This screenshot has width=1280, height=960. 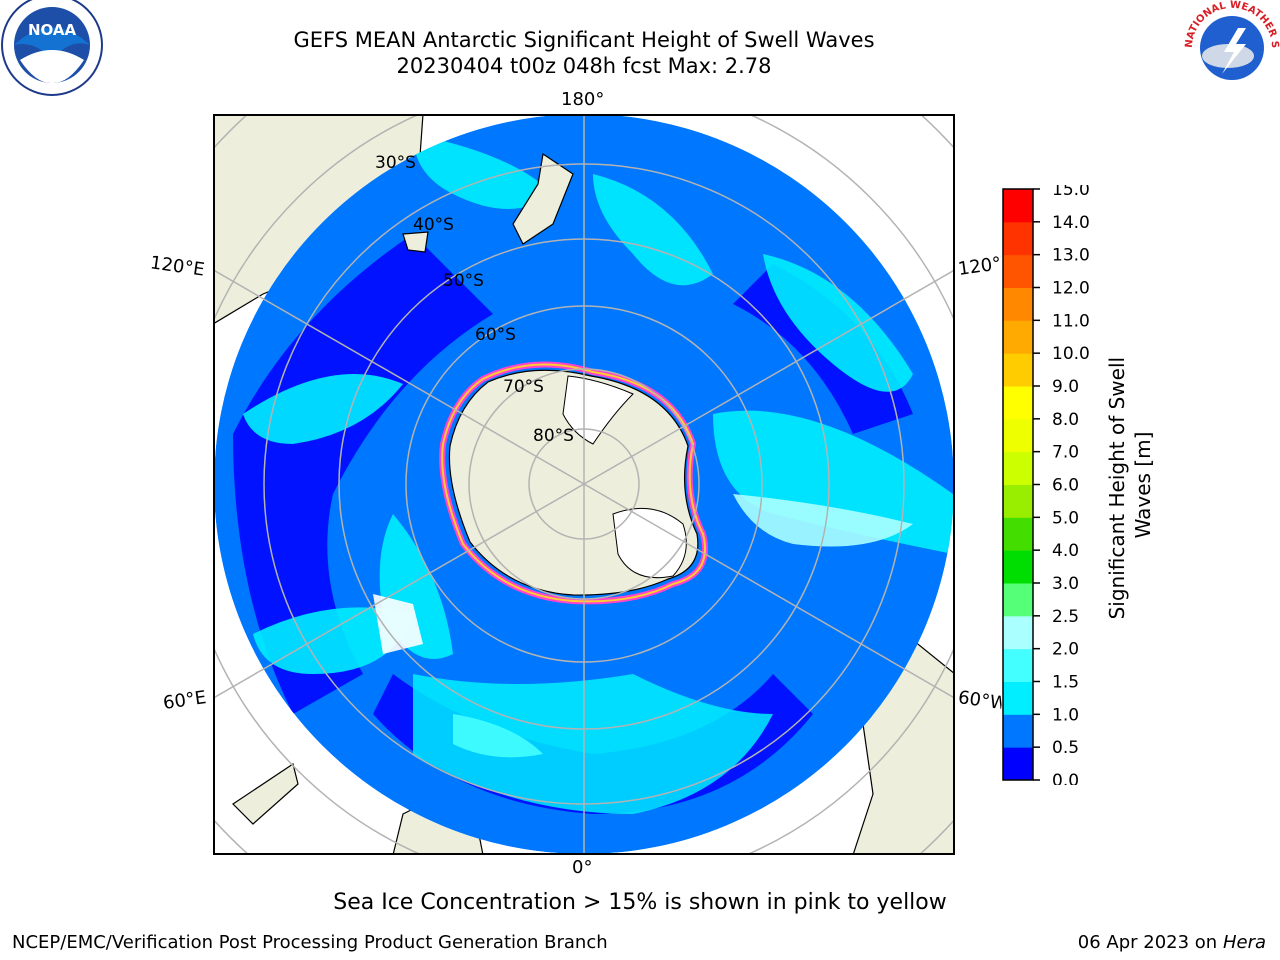 I want to click on footer-date: 06 Apr 2023 on Hera, so click(x=1171, y=942).